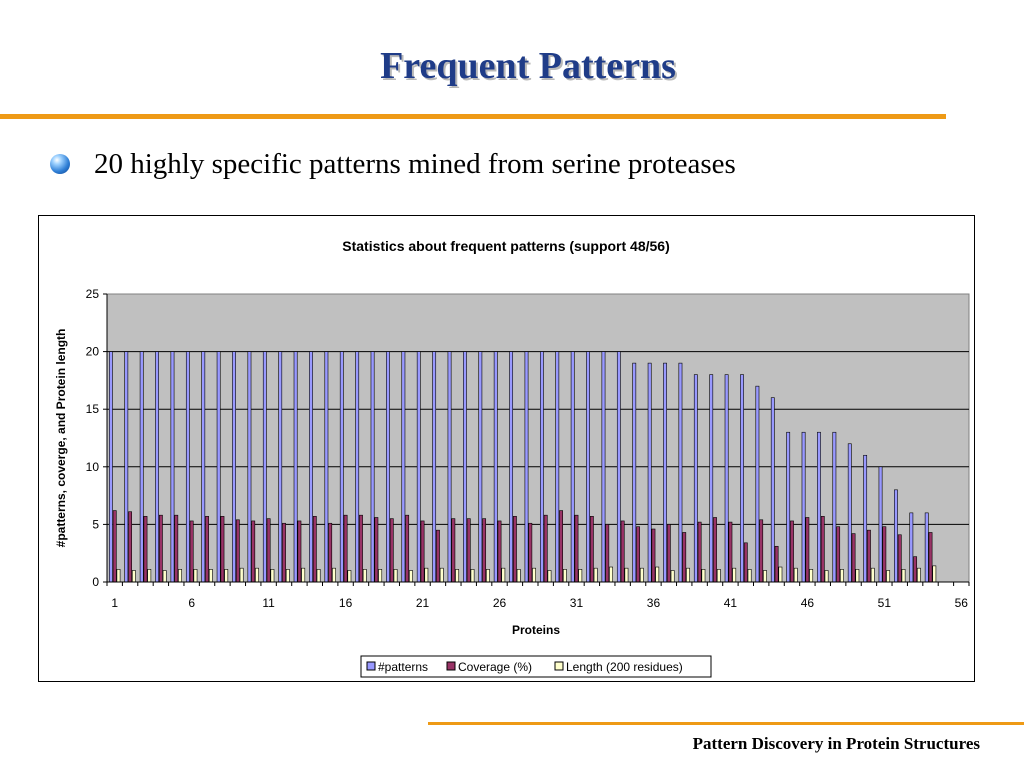 The width and height of the screenshot is (1024, 768). Describe the element at coordinates (536, 630) in the screenshot. I see `x-axis-label: Proteins` at that location.